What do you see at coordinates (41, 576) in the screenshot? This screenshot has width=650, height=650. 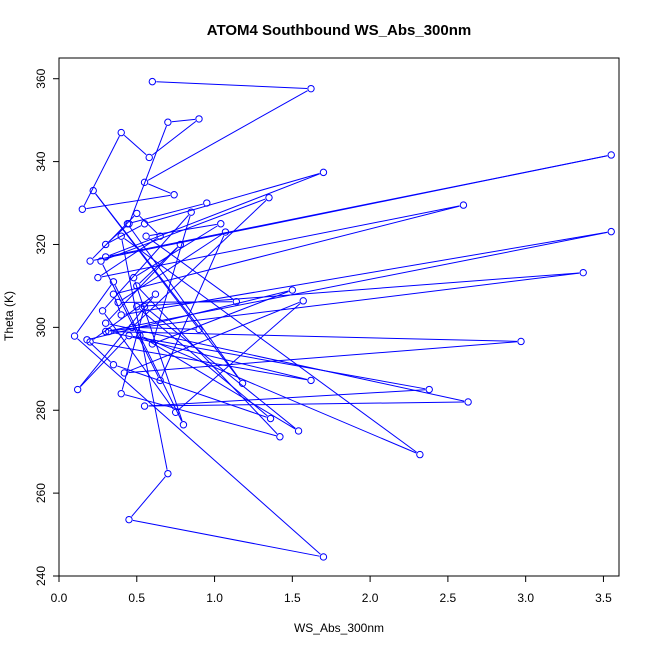 I see `y-tick-label: 240` at bounding box center [41, 576].